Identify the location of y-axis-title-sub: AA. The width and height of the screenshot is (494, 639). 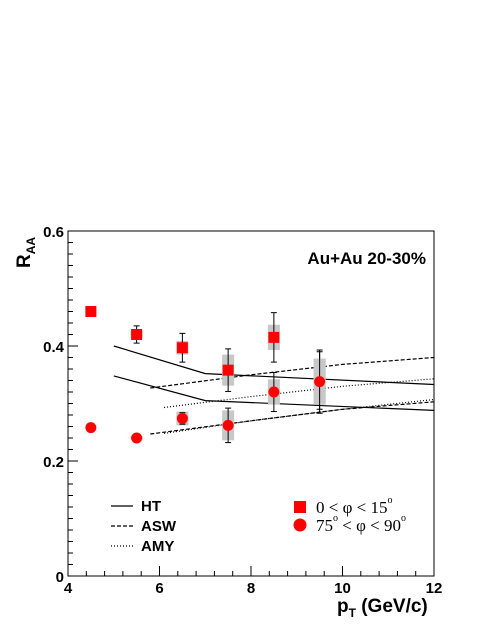
(31, 246).